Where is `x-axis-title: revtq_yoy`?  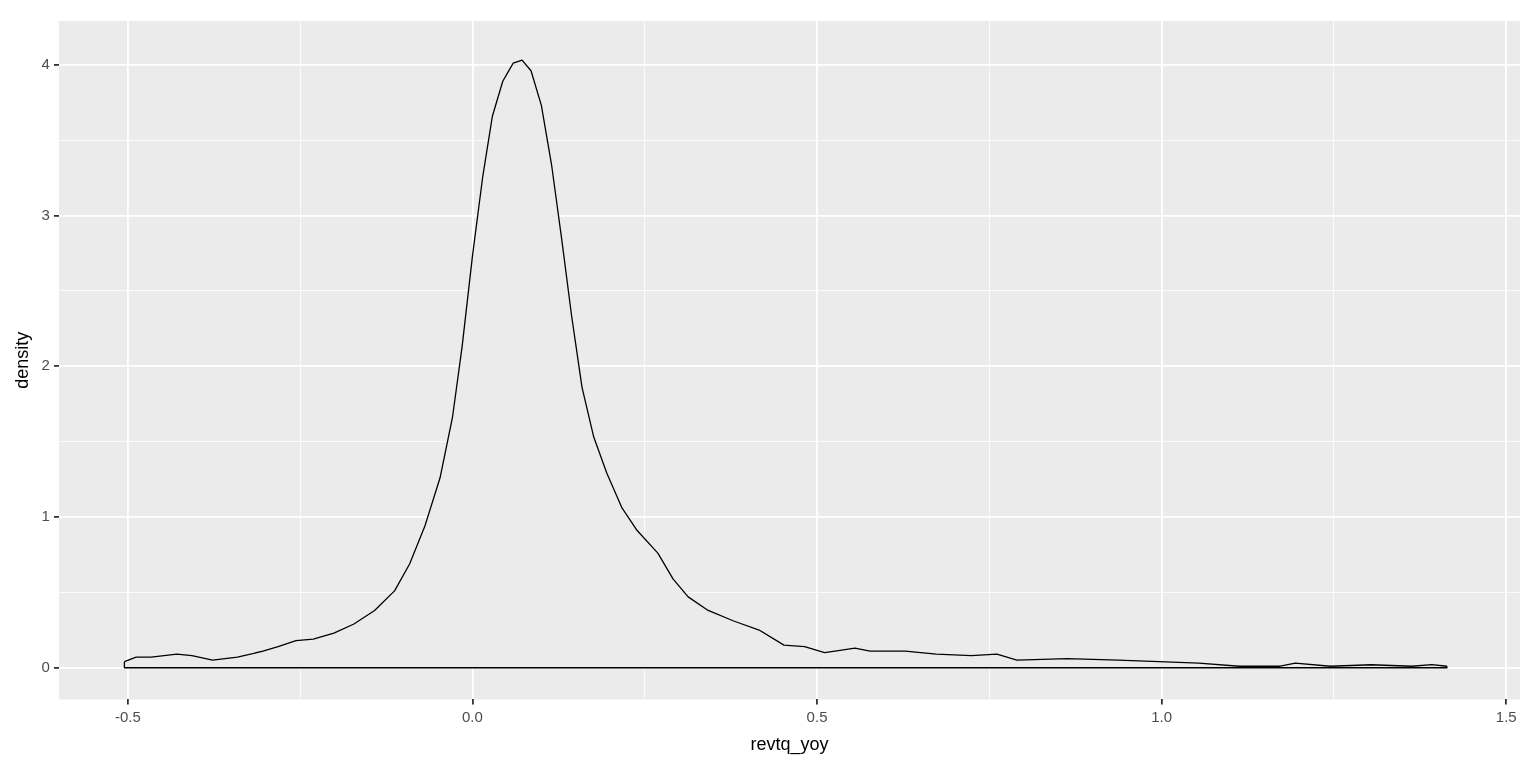
x-axis-title: revtq_yoy is located at coordinates (789, 745).